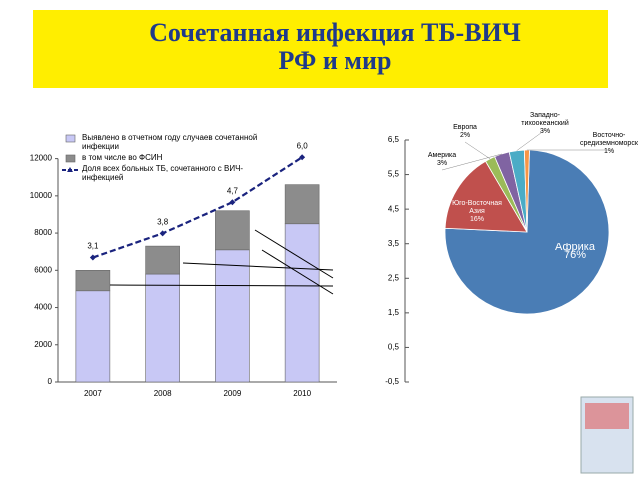 This screenshot has width=640, height=480. I want to click on y-tick-label: 6000, so click(43, 269).